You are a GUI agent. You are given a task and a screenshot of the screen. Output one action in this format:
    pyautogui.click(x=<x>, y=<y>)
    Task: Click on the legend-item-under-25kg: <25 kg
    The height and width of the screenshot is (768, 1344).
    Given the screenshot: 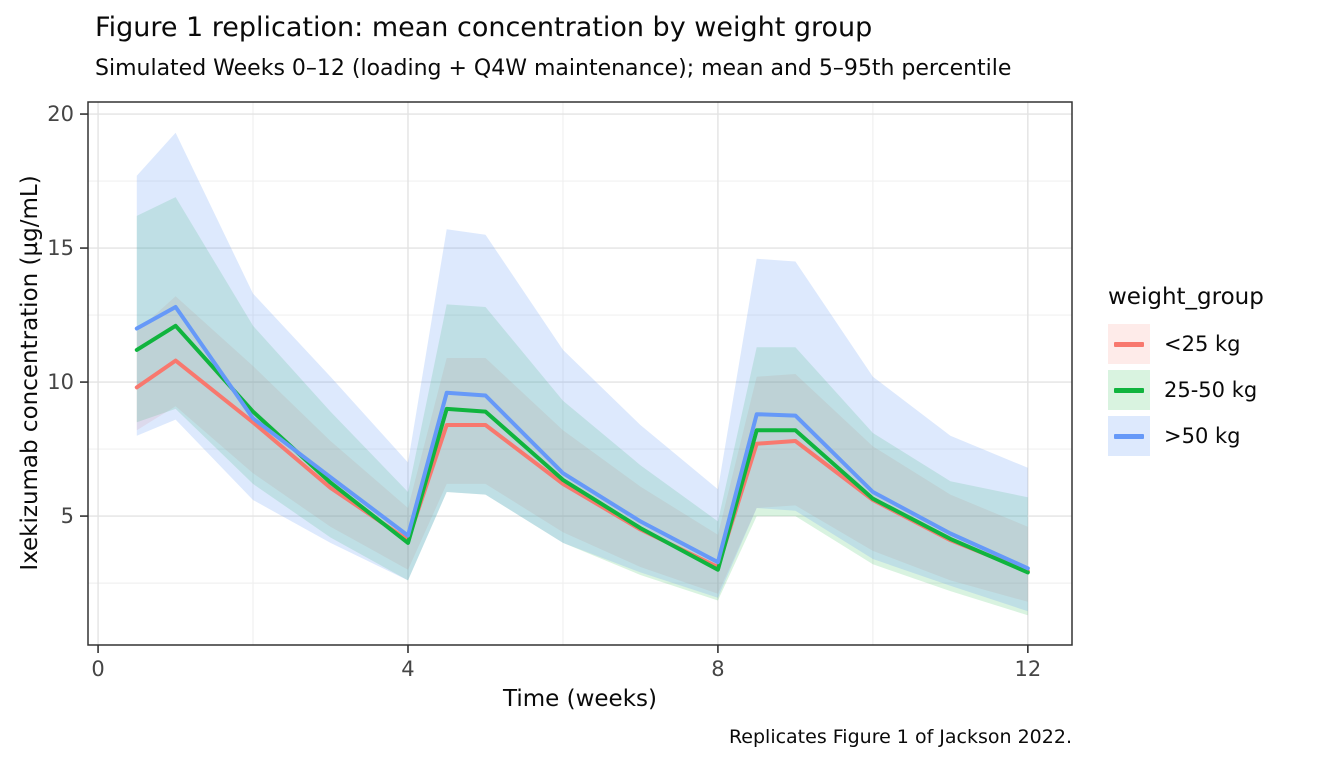 What is the action you would take?
    pyautogui.click(x=1223, y=344)
    